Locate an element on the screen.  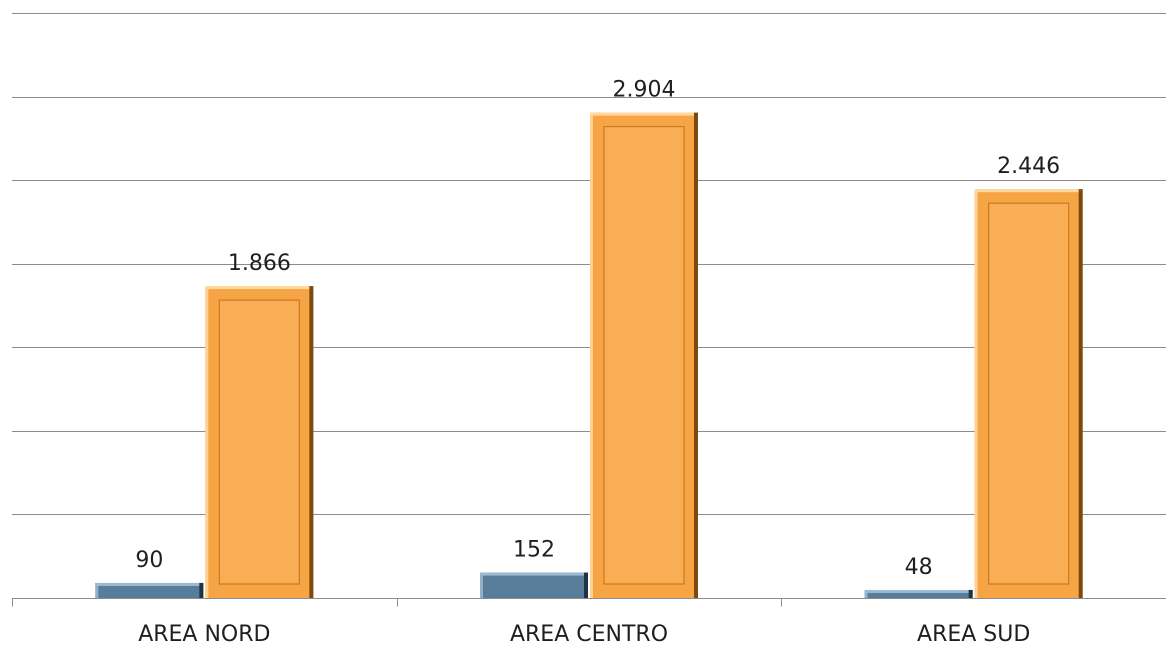
data-label: 152 is located at coordinates (534, 550).